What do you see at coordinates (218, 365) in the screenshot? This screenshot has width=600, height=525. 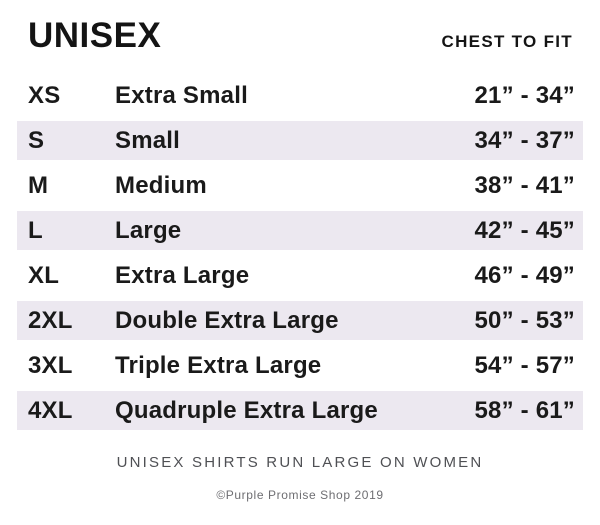 I see `size-name: Triple Extra Large` at bounding box center [218, 365].